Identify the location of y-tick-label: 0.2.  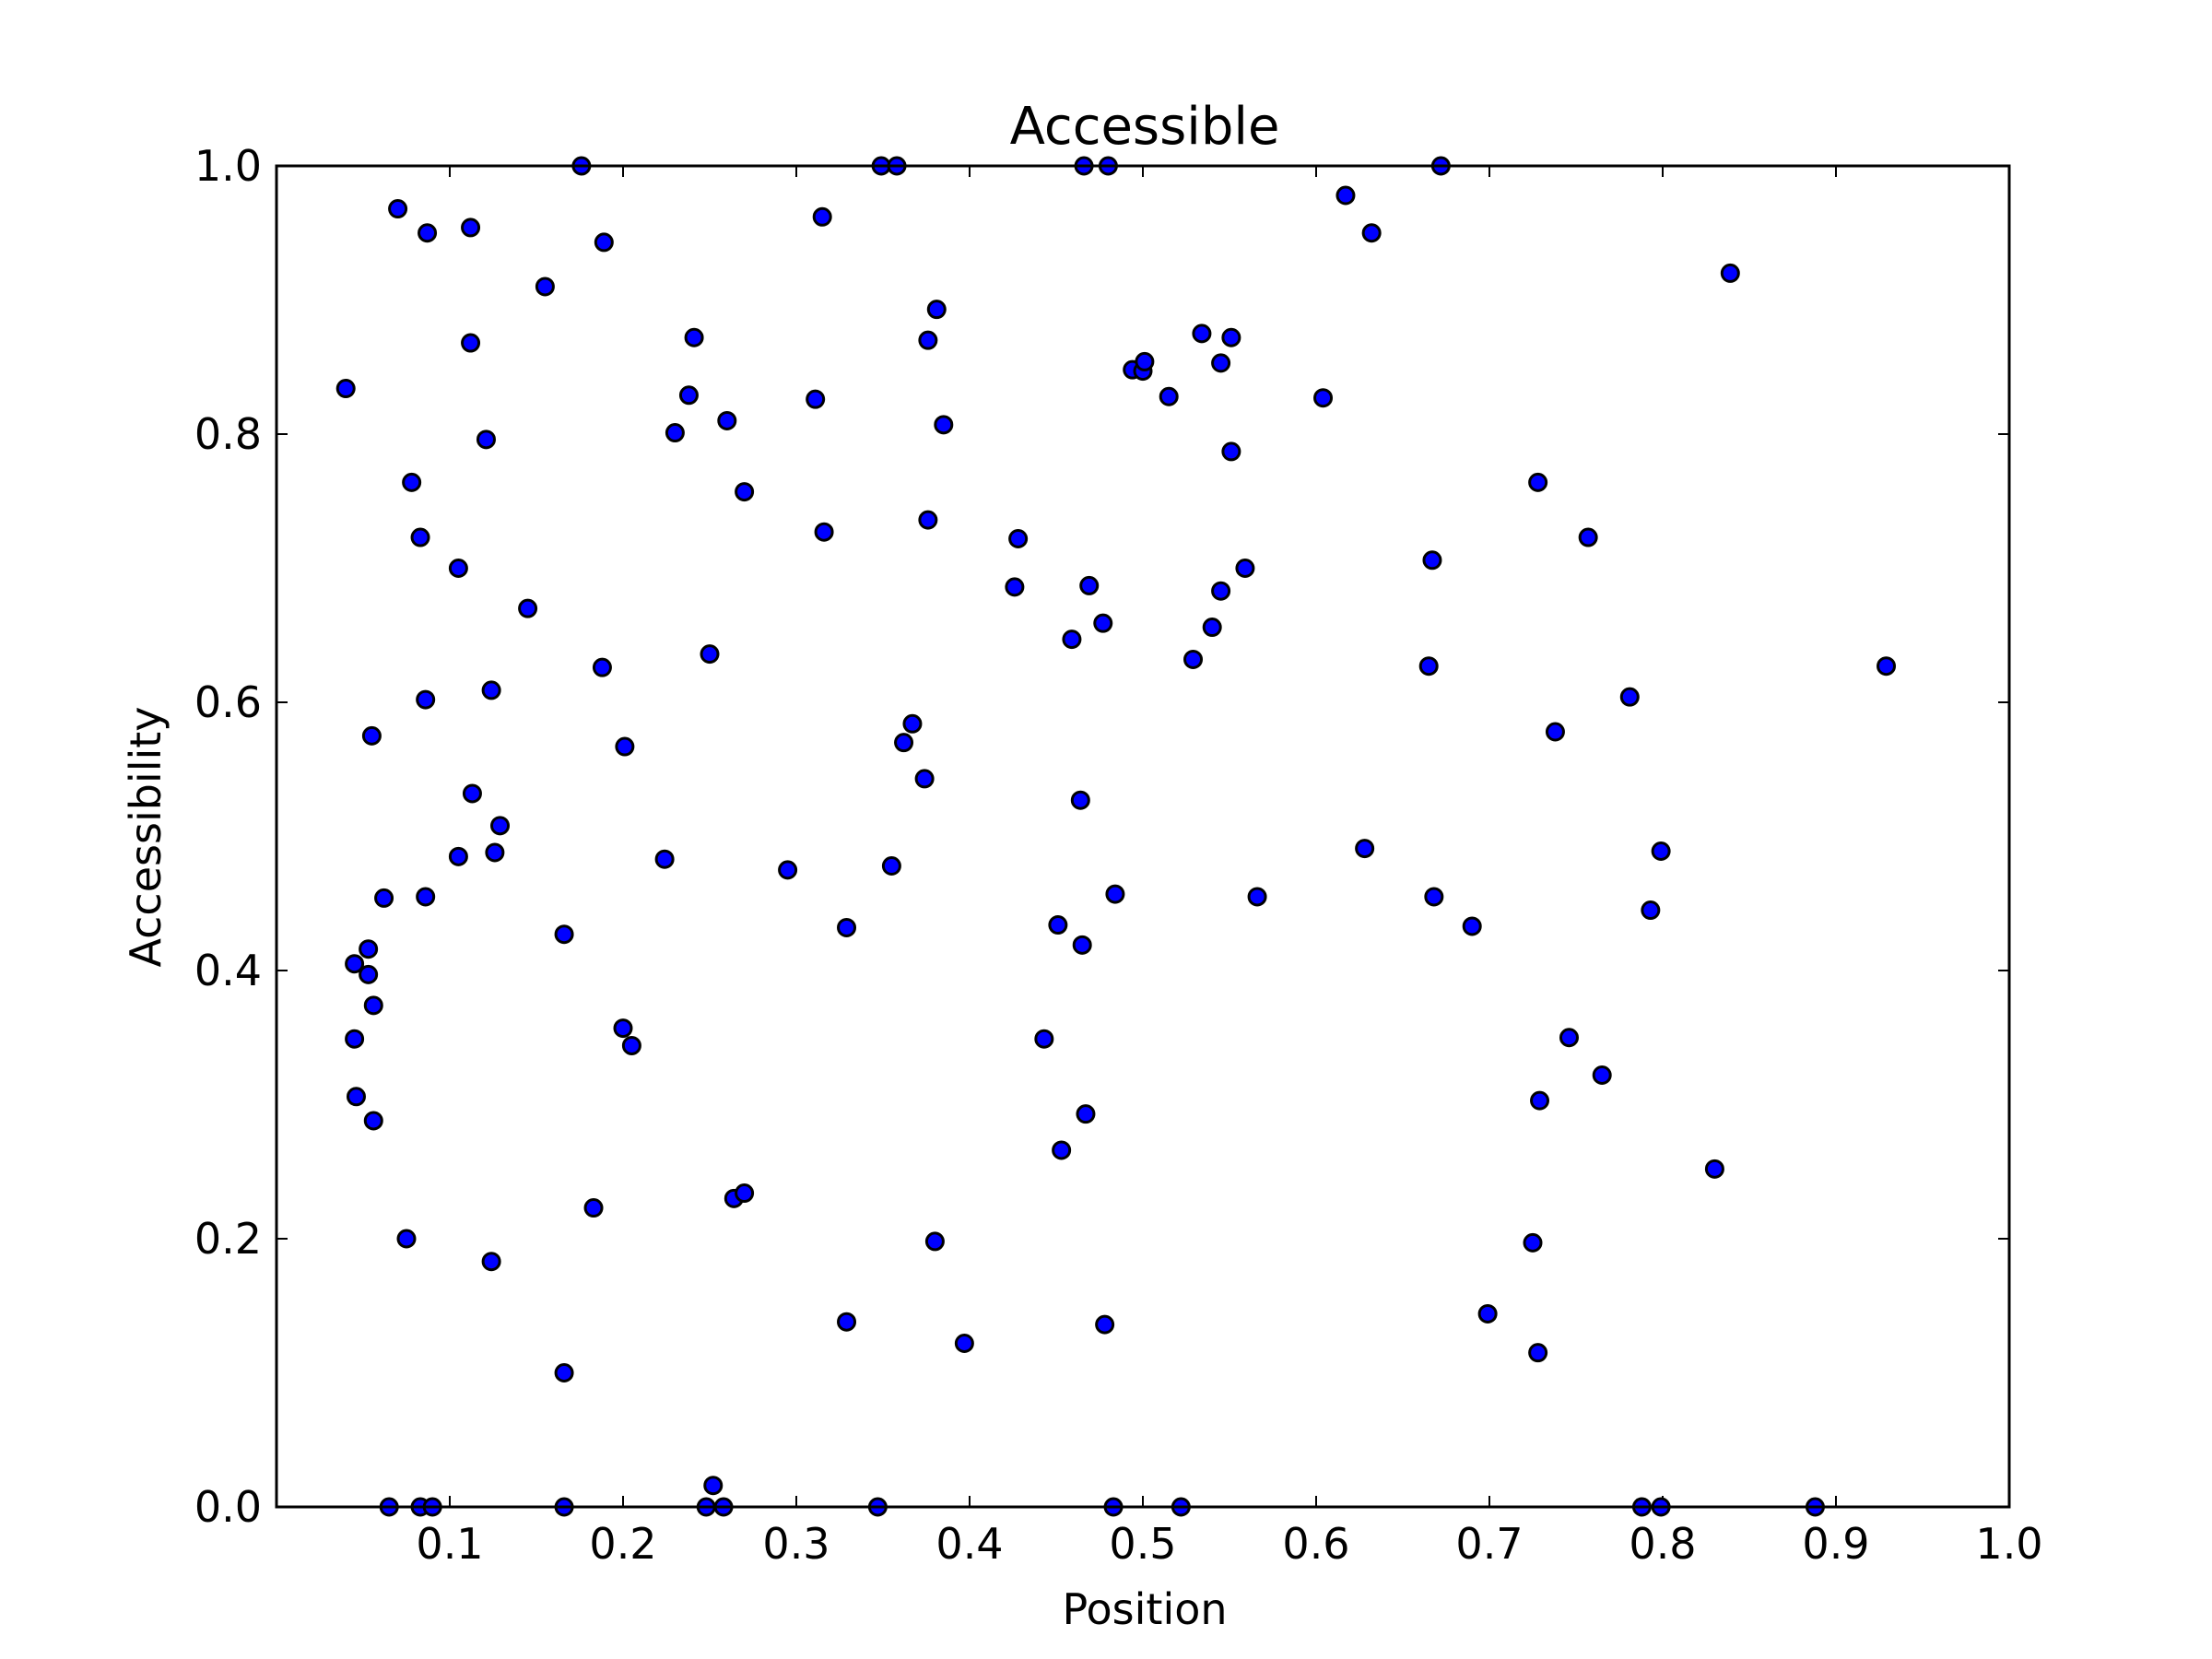
(228, 1239).